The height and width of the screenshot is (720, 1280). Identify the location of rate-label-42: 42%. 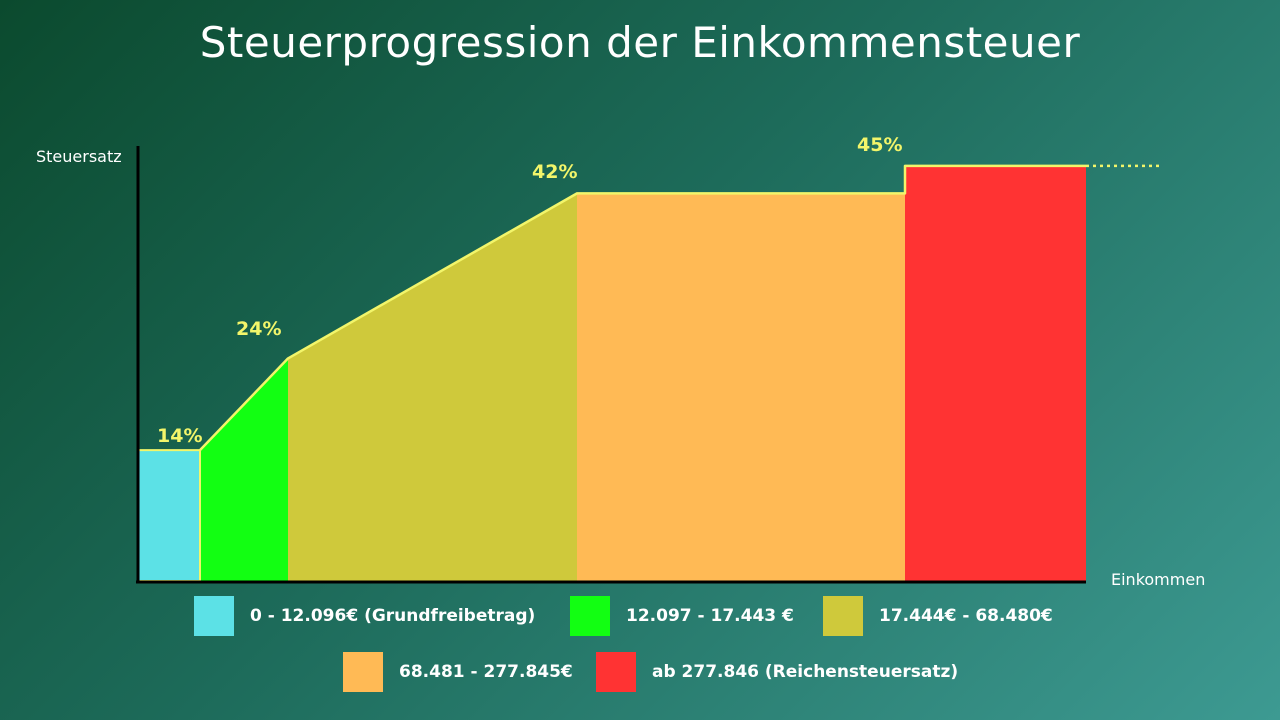
(554, 172).